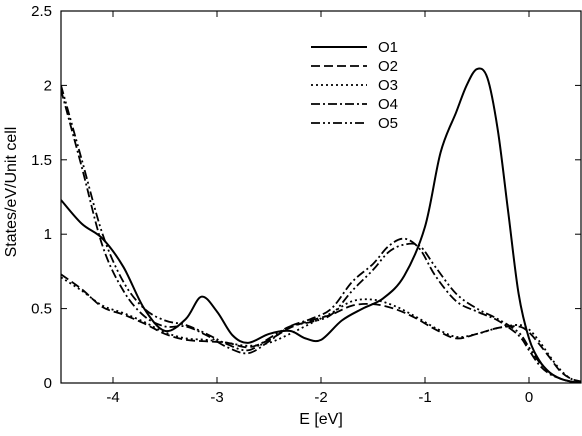 The height and width of the screenshot is (436, 582). Describe the element at coordinates (48, 383) in the screenshot. I see `y-tick-label: 0` at that location.